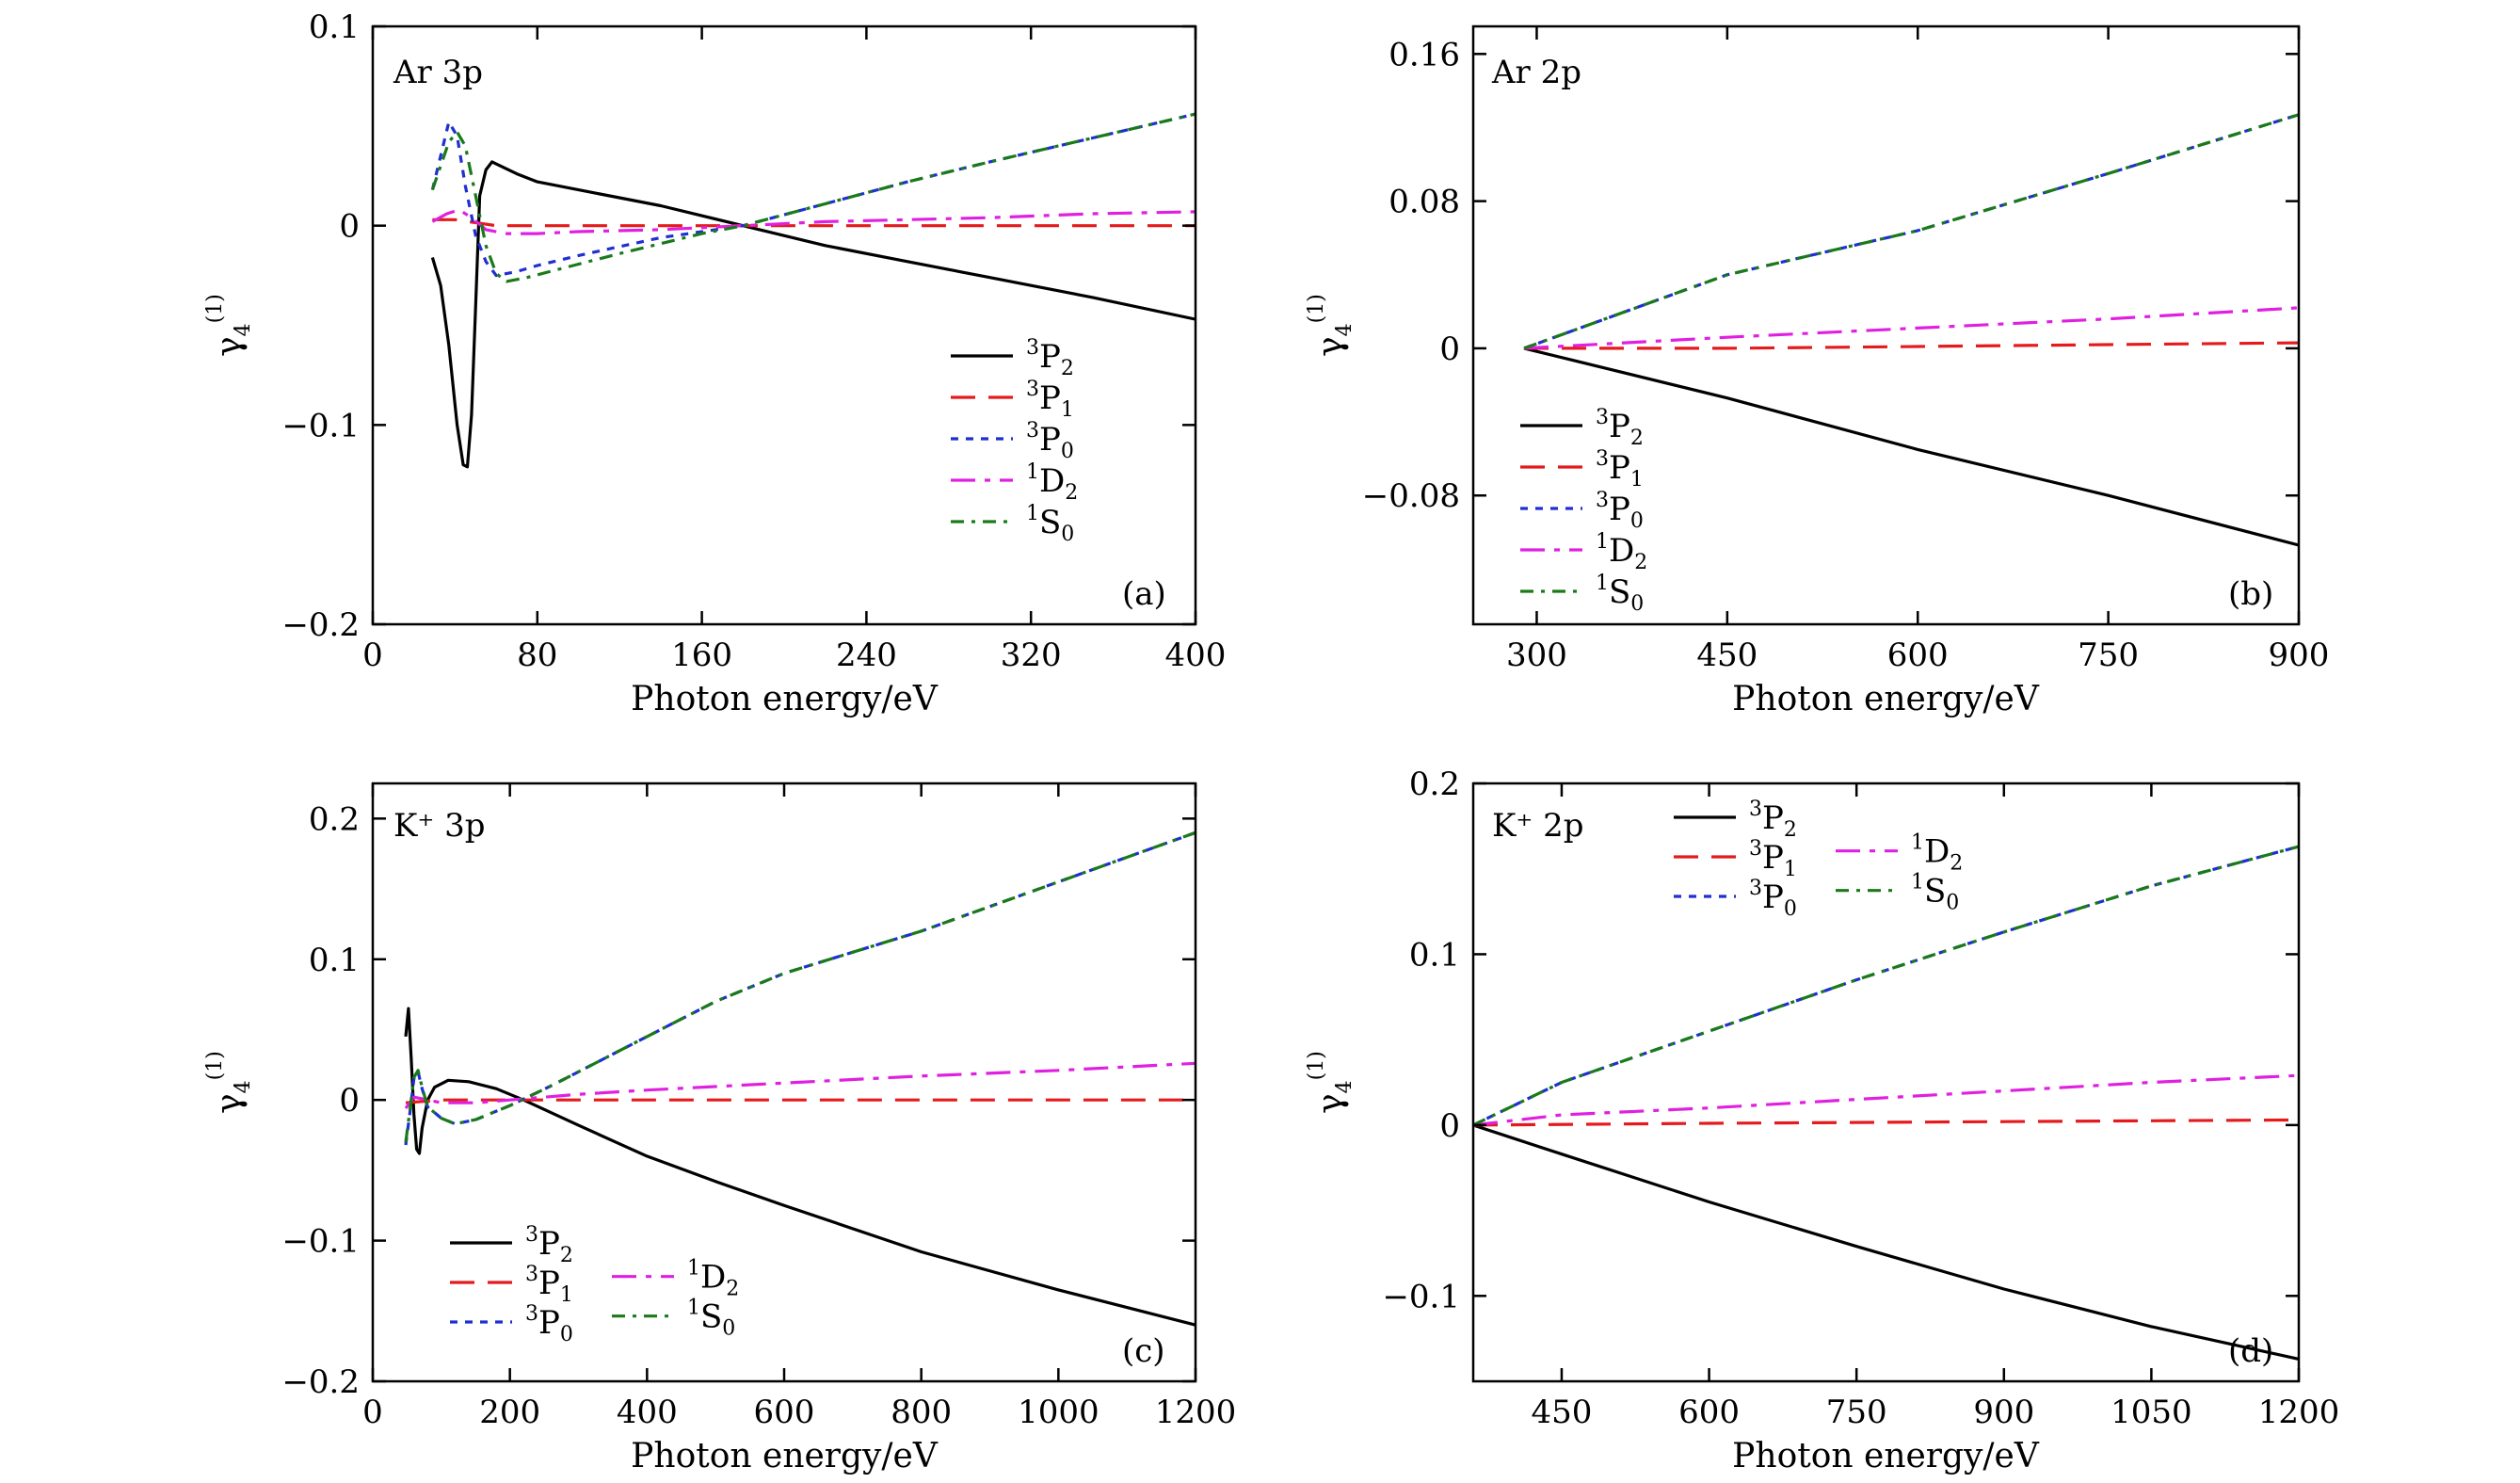 Image resolution: width=2520 pixels, height=1483 pixels. I want to click on x-tick-label: 800, so click(921, 1412).